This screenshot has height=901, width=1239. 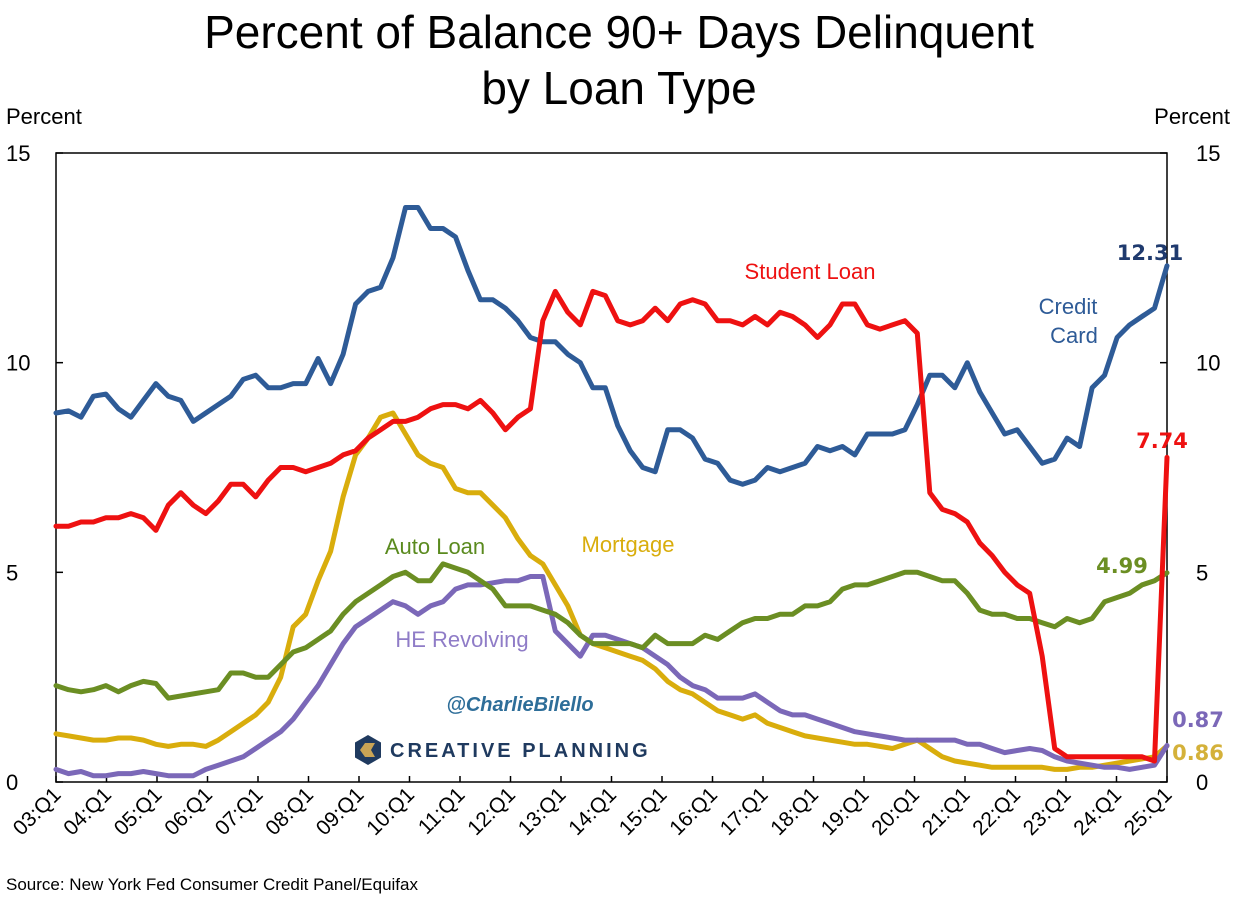 What do you see at coordinates (1208, 363) in the screenshot?
I see `y-tick-label-right: 10` at bounding box center [1208, 363].